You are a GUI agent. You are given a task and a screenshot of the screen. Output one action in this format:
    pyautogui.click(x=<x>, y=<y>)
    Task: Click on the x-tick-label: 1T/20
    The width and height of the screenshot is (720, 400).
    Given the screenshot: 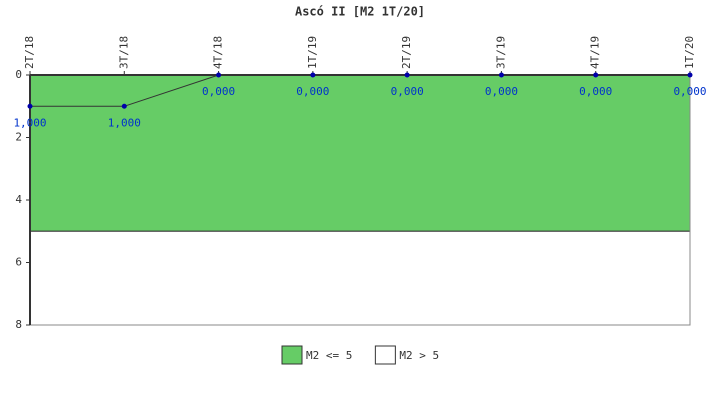 What is the action you would take?
    pyautogui.click(x=689, y=52)
    